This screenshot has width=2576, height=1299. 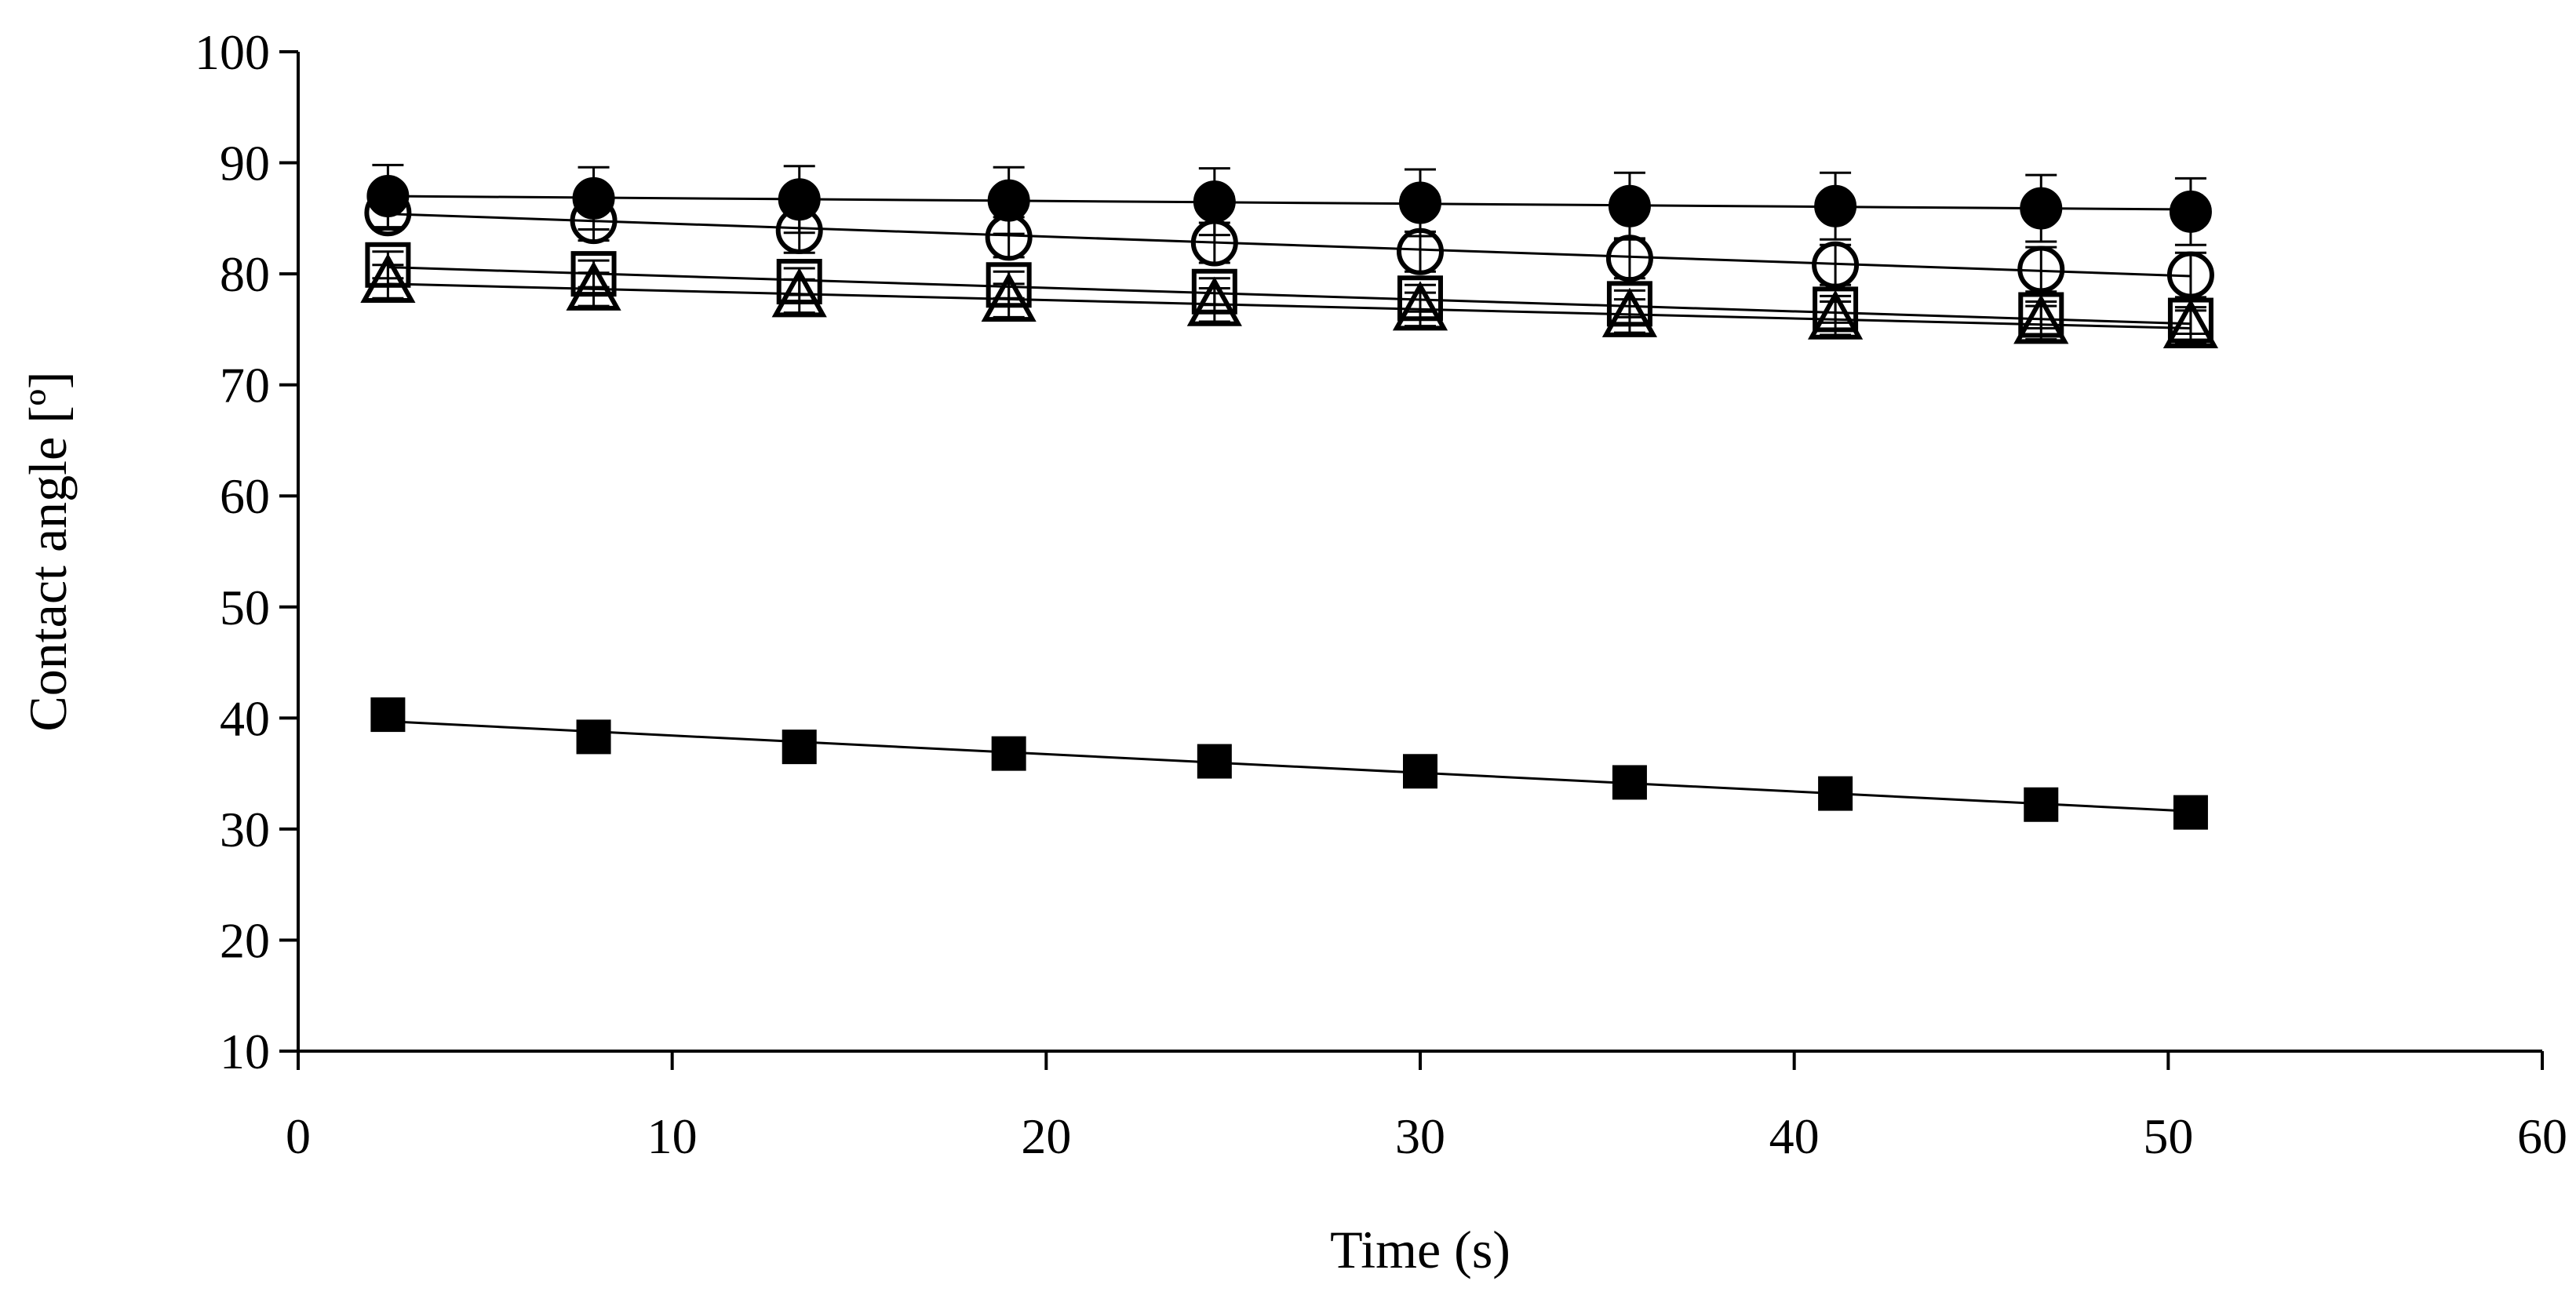 I want to click on trend-line-open-circle, so click(x=1289, y=246).